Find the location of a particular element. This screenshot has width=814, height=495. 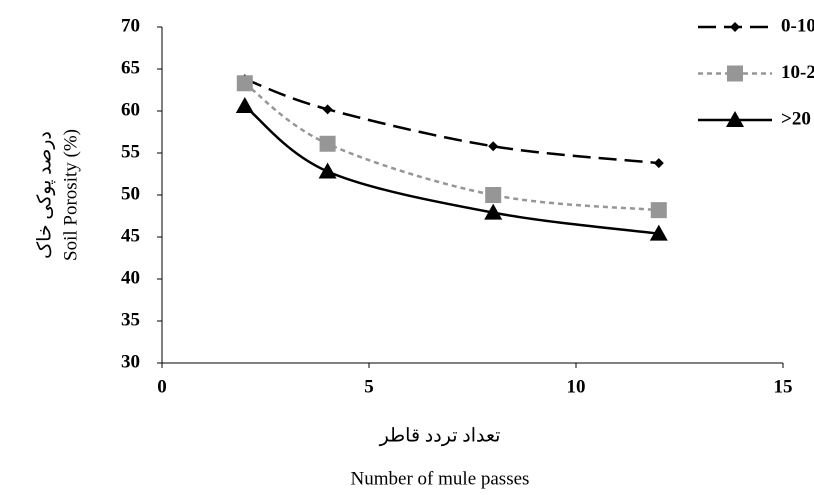

y-axis-label: درصد پوکی خاک is located at coordinates (44, 195).